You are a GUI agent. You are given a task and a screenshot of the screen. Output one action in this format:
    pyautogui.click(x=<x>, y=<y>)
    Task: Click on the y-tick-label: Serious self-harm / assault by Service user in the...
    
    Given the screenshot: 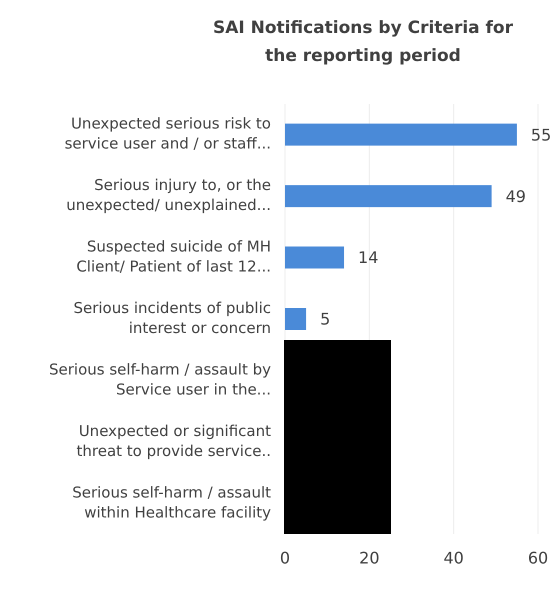 What is the action you would take?
    pyautogui.click(x=160, y=379)
    